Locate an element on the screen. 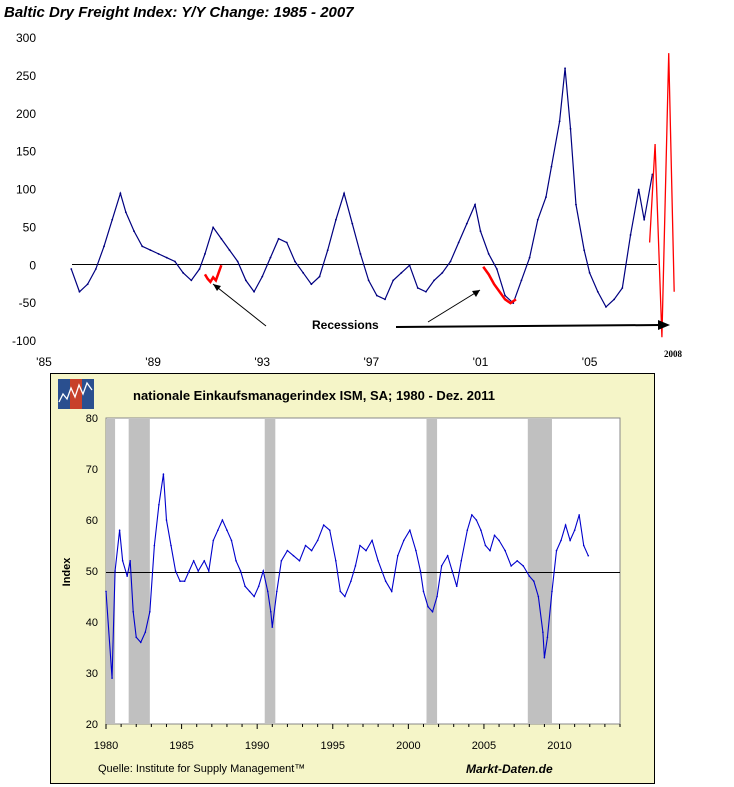  ism-y-axis: 80 70 60 50 40 30 20 is located at coordinates (92, 572).